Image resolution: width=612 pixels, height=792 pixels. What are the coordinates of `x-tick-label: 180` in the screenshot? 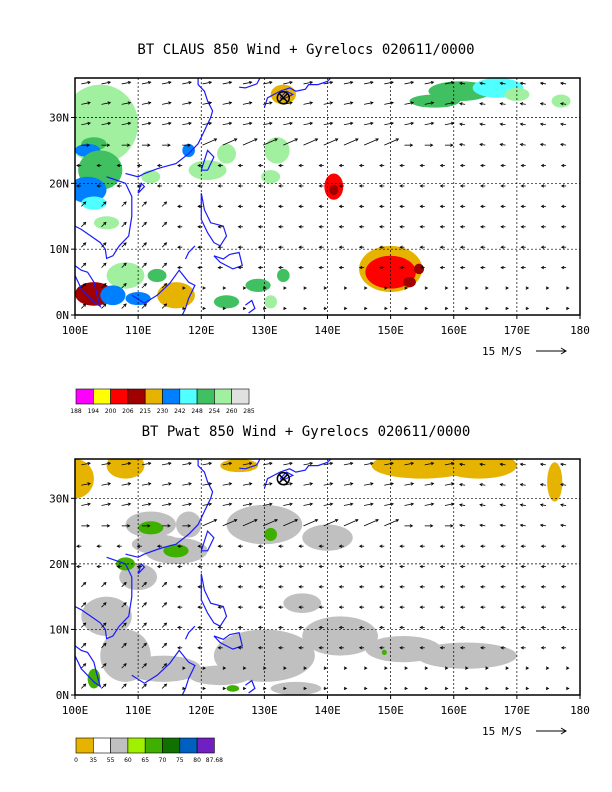 It's located at (580, 710).